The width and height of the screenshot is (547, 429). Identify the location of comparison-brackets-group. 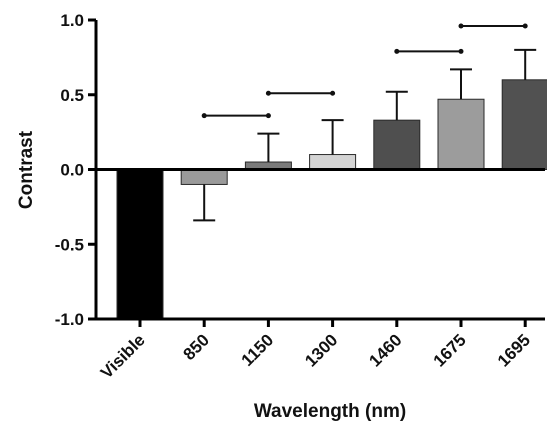
(364, 71).